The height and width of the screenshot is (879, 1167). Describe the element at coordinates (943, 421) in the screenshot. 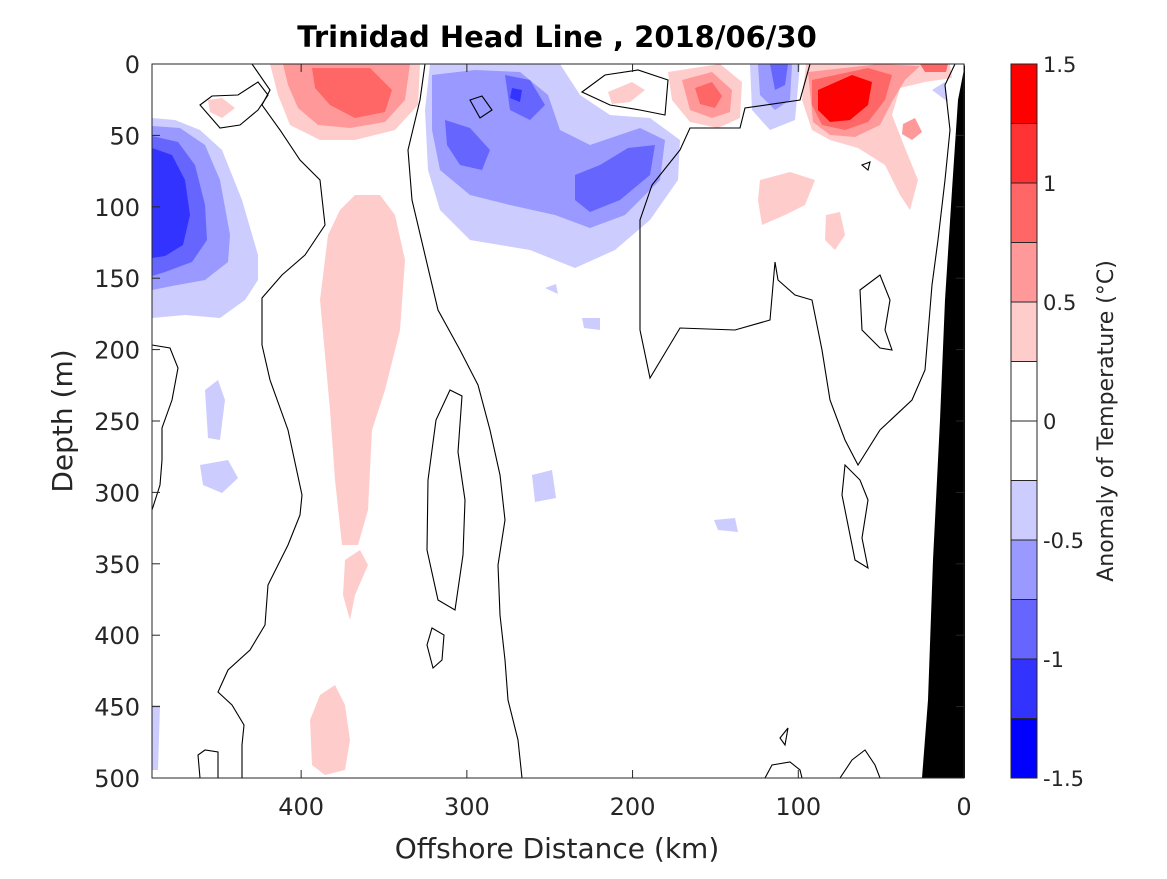

I see `seafloor-bathymetry` at that location.